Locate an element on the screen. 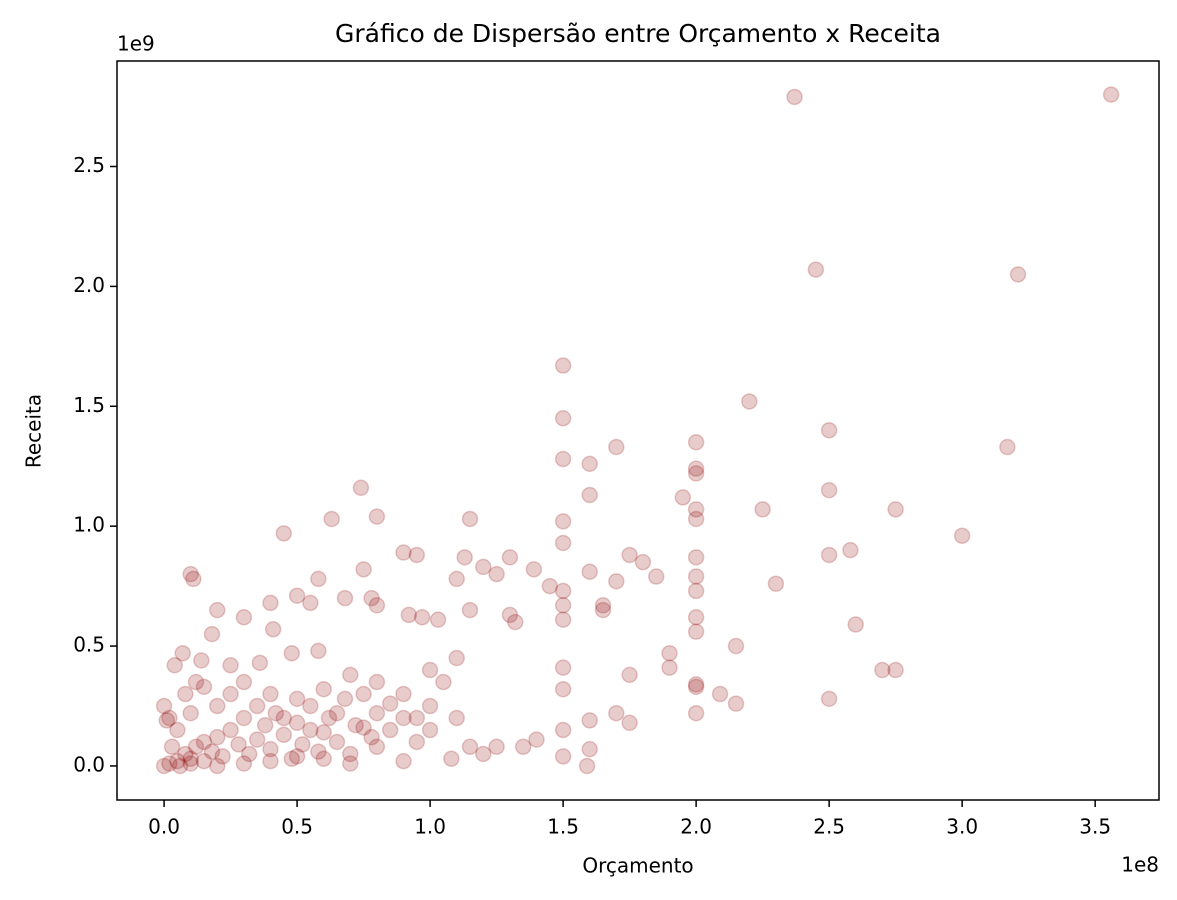 This screenshot has width=1177, height=900. x-tick-label: 2.5 is located at coordinates (829, 827).